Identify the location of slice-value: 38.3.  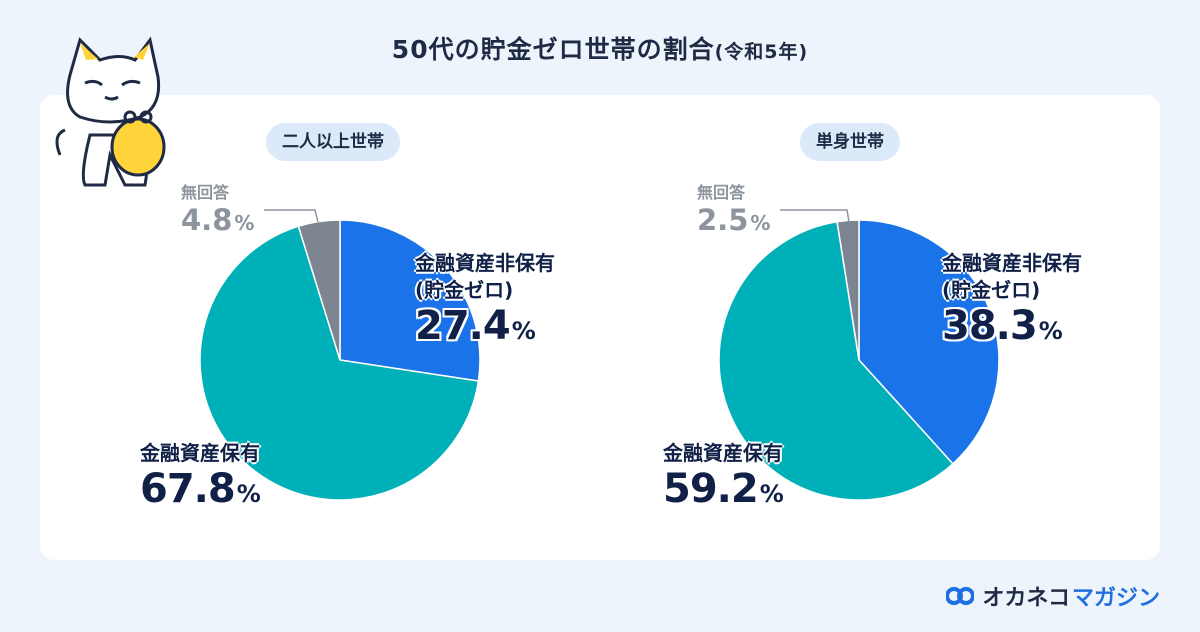
(990, 326).